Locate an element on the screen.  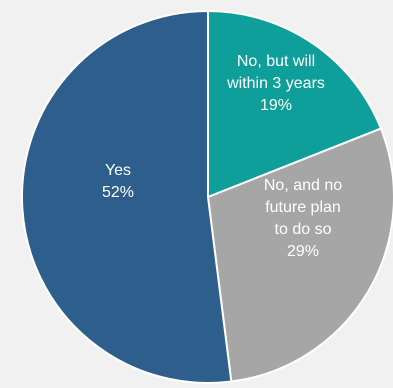
pie-slice-category-label: Yes is located at coordinates (118, 170).